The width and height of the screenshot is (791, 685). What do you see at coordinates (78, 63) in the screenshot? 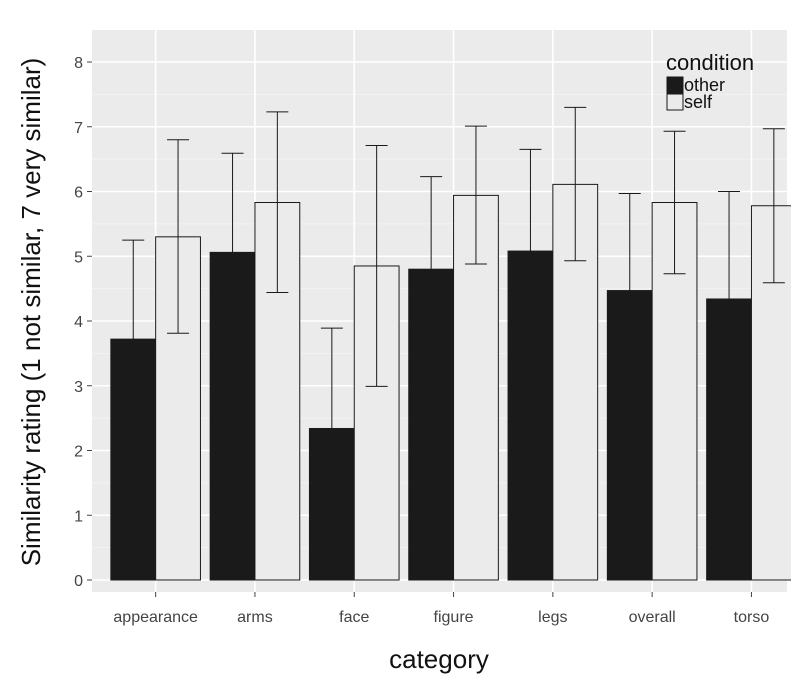
I see `y-tick-label: 8` at bounding box center [78, 63].